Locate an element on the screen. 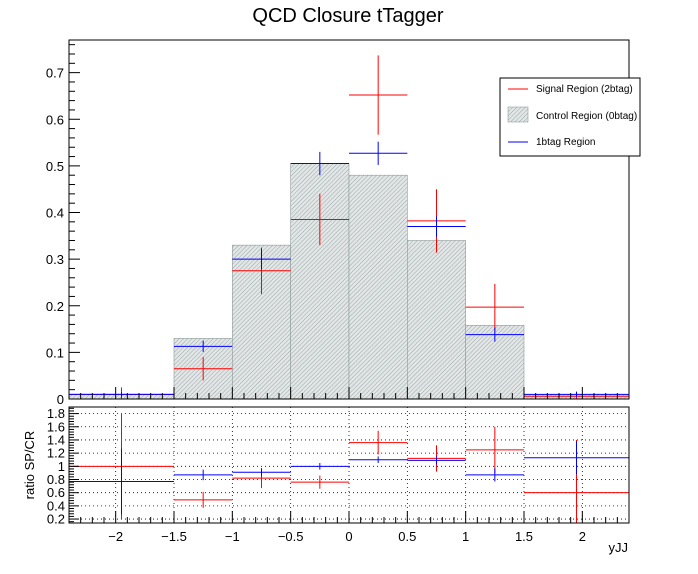 The width and height of the screenshot is (698, 574). x-tick-label-1: −1.5 is located at coordinates (174, 536).